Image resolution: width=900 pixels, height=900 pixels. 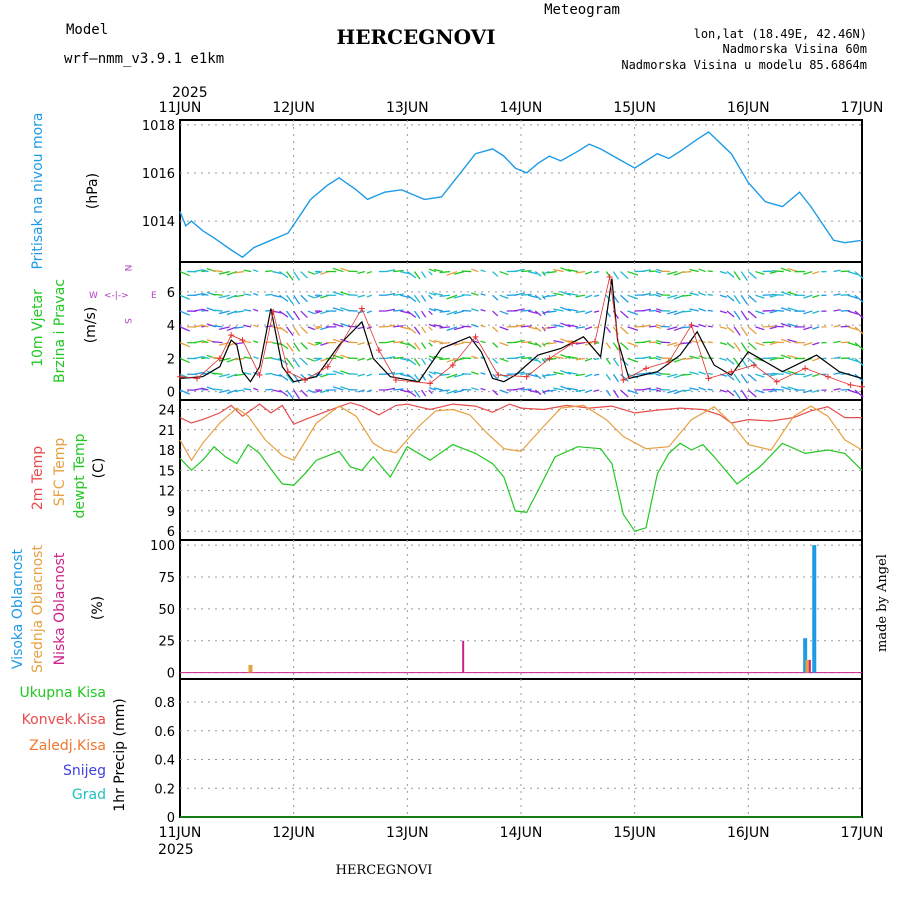 I want to click on xtick-top-12JUN: 12JUN, so click(x=293, y=108).